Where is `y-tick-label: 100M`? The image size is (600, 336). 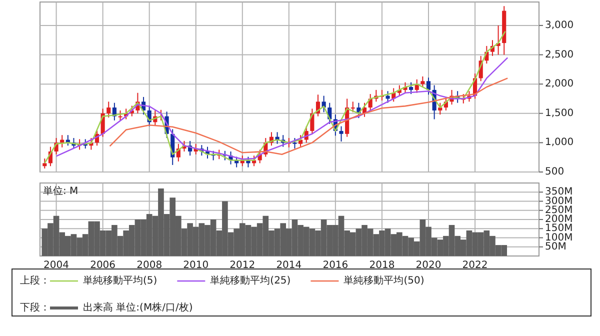 y-tick-label: 100M is located at coordinates (559, 238).